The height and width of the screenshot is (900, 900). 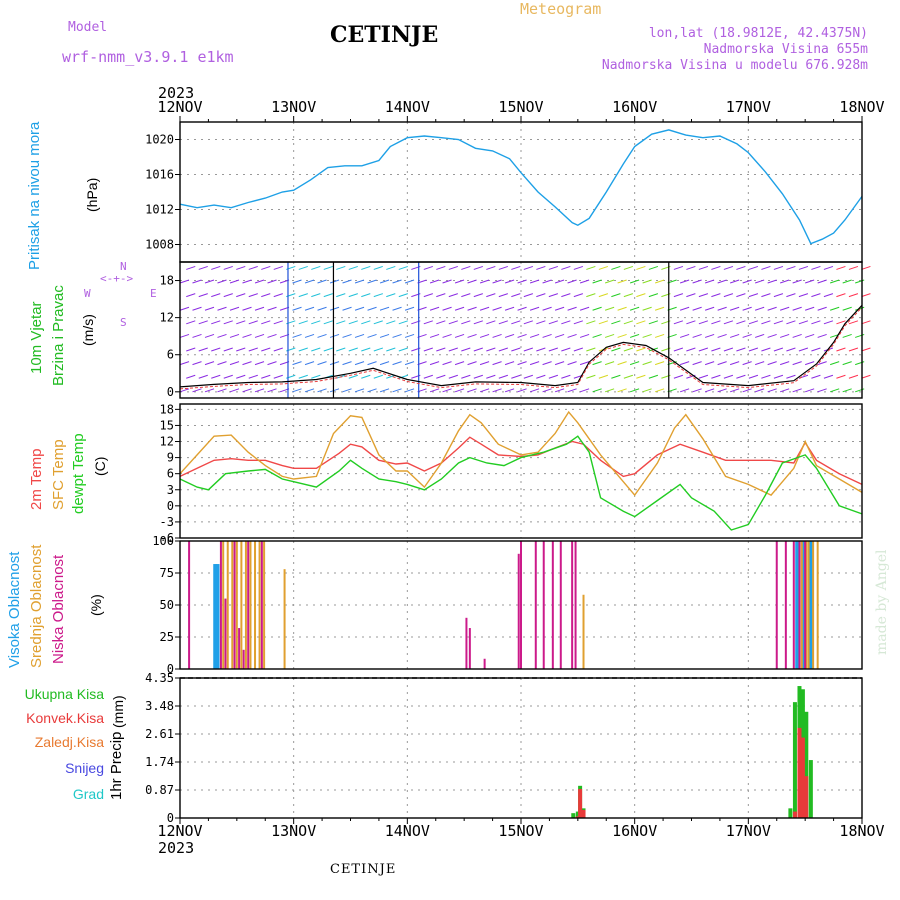 I want to click on legend-total: Ukupna Kisa, so click(x=64, y=694).